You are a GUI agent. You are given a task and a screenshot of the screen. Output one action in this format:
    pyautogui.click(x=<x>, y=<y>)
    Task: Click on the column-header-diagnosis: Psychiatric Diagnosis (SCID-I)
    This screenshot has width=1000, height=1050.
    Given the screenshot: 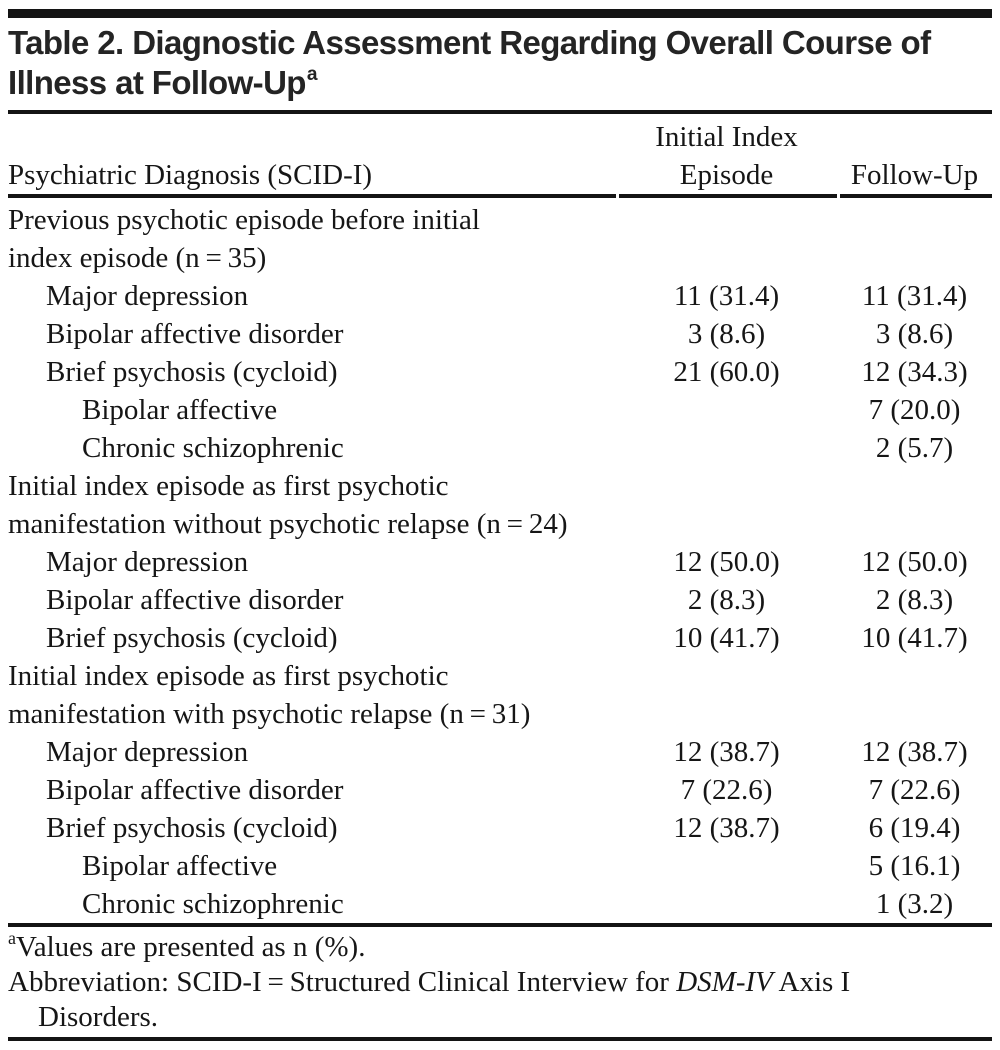 What is the action you would take?
    pyautogui.click(x=190, y=175)
    